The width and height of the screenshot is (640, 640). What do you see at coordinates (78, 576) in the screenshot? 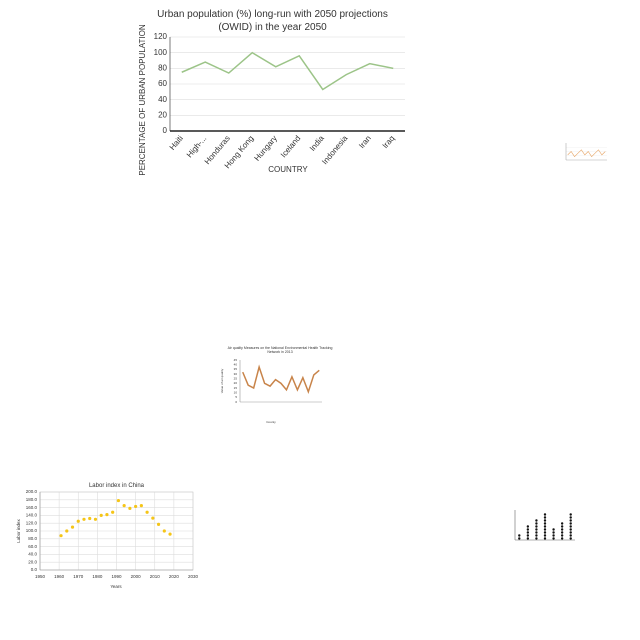
I see `x-tick-label: 1970` at bounding box center [78, 576].